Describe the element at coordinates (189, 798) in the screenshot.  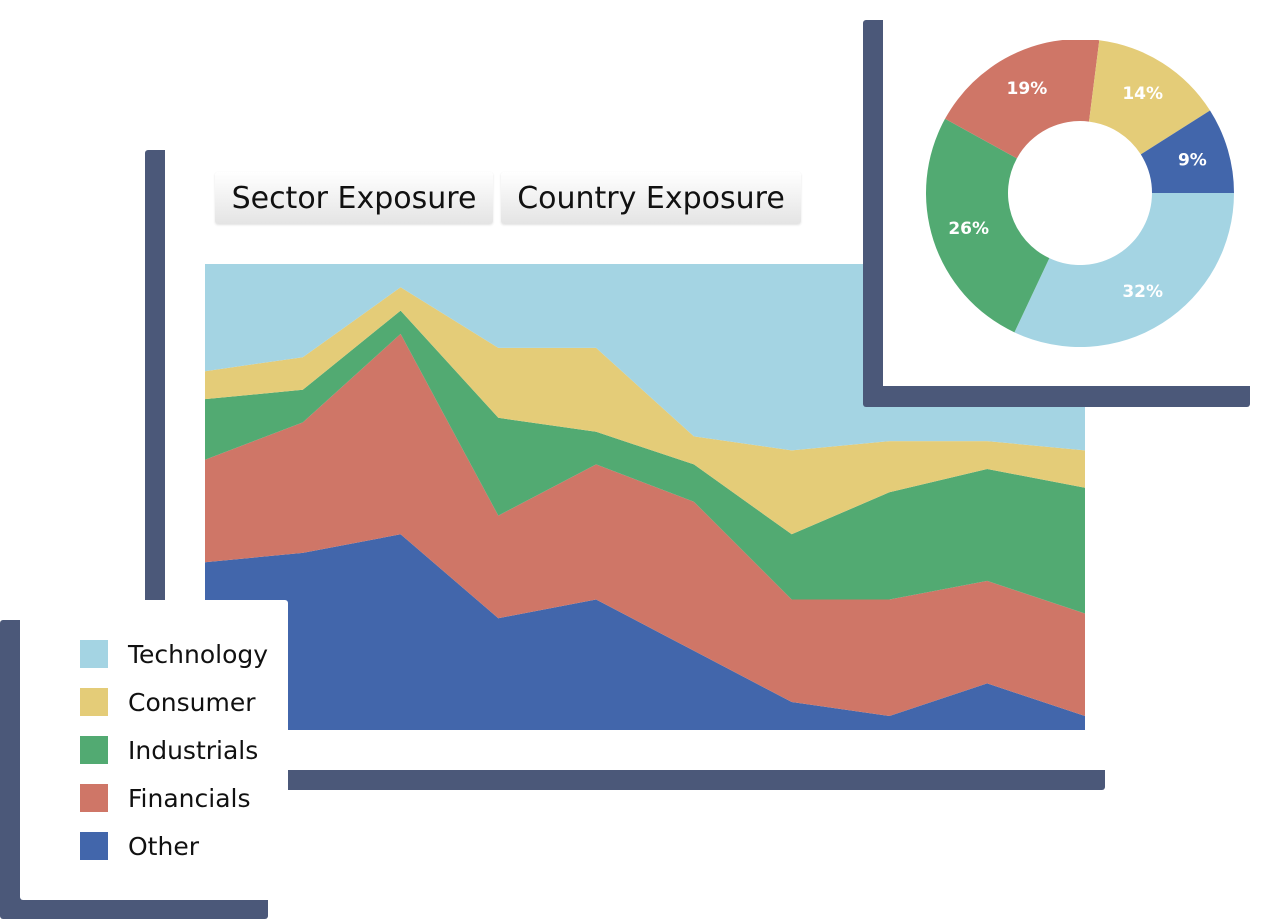
I see `legend-label: Financials` at that location.